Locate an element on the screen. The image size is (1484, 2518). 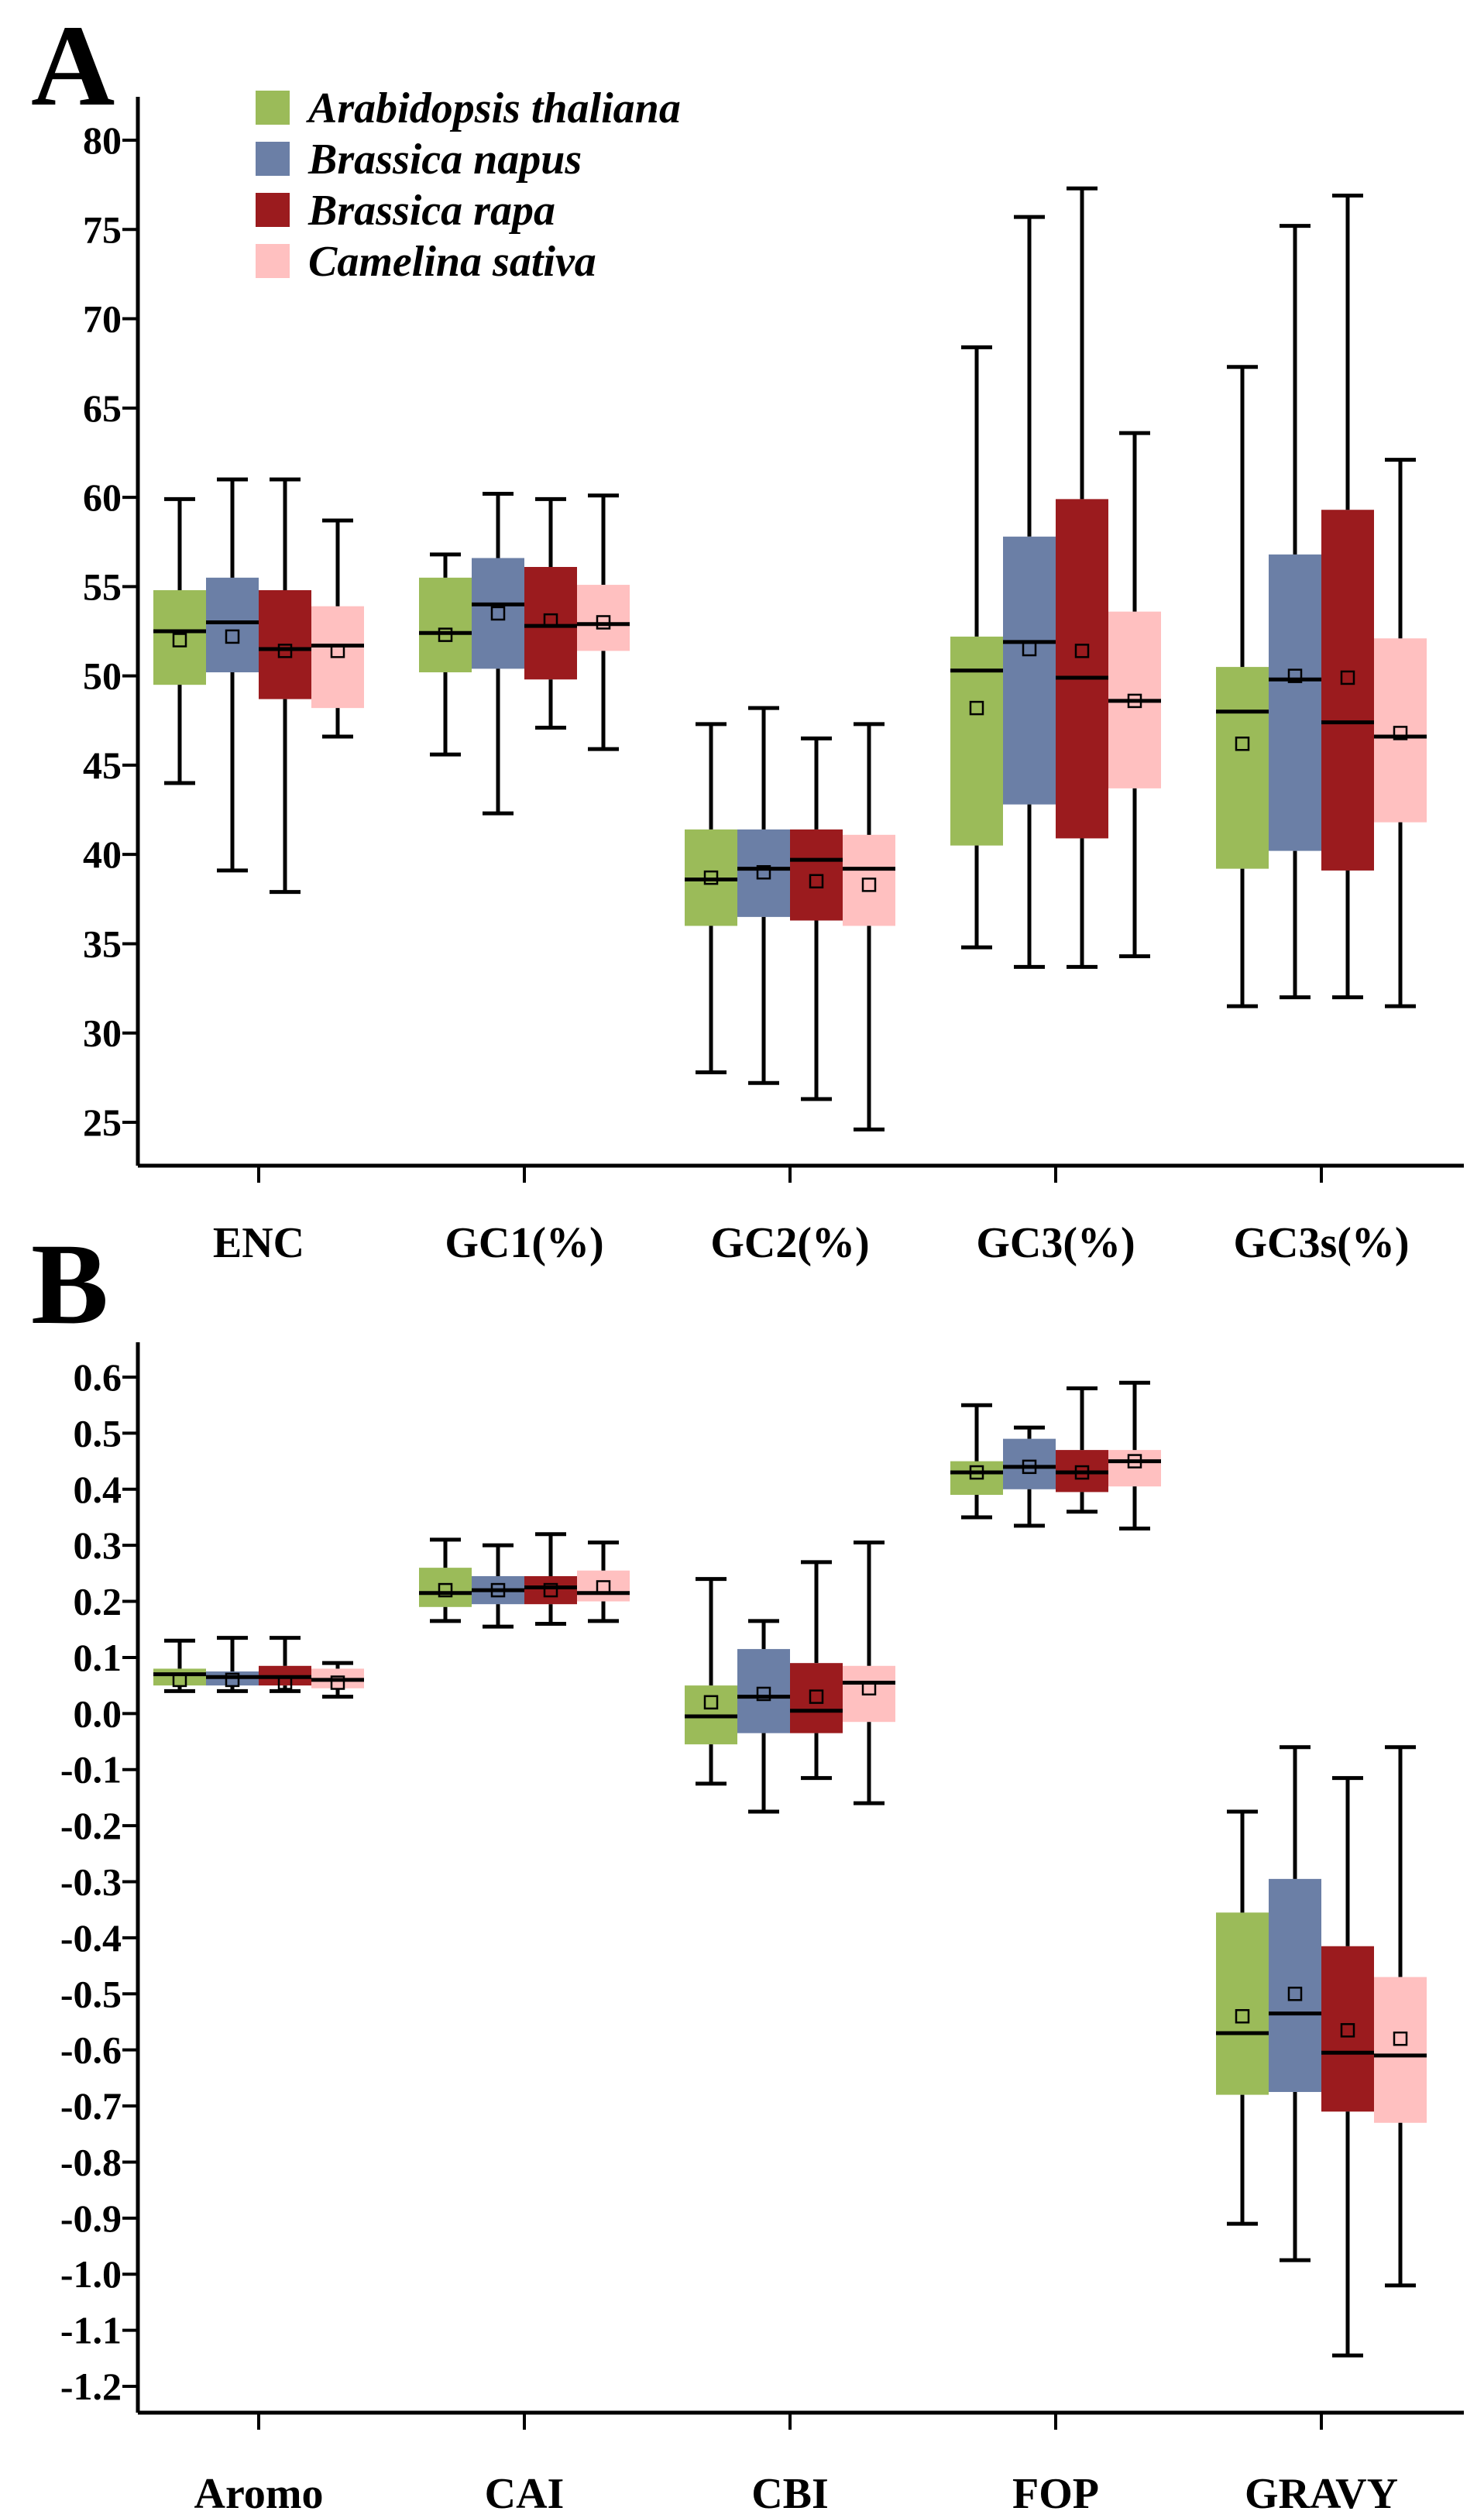
y-tick-label: -0.6 is located at coordinates (91, 2050).